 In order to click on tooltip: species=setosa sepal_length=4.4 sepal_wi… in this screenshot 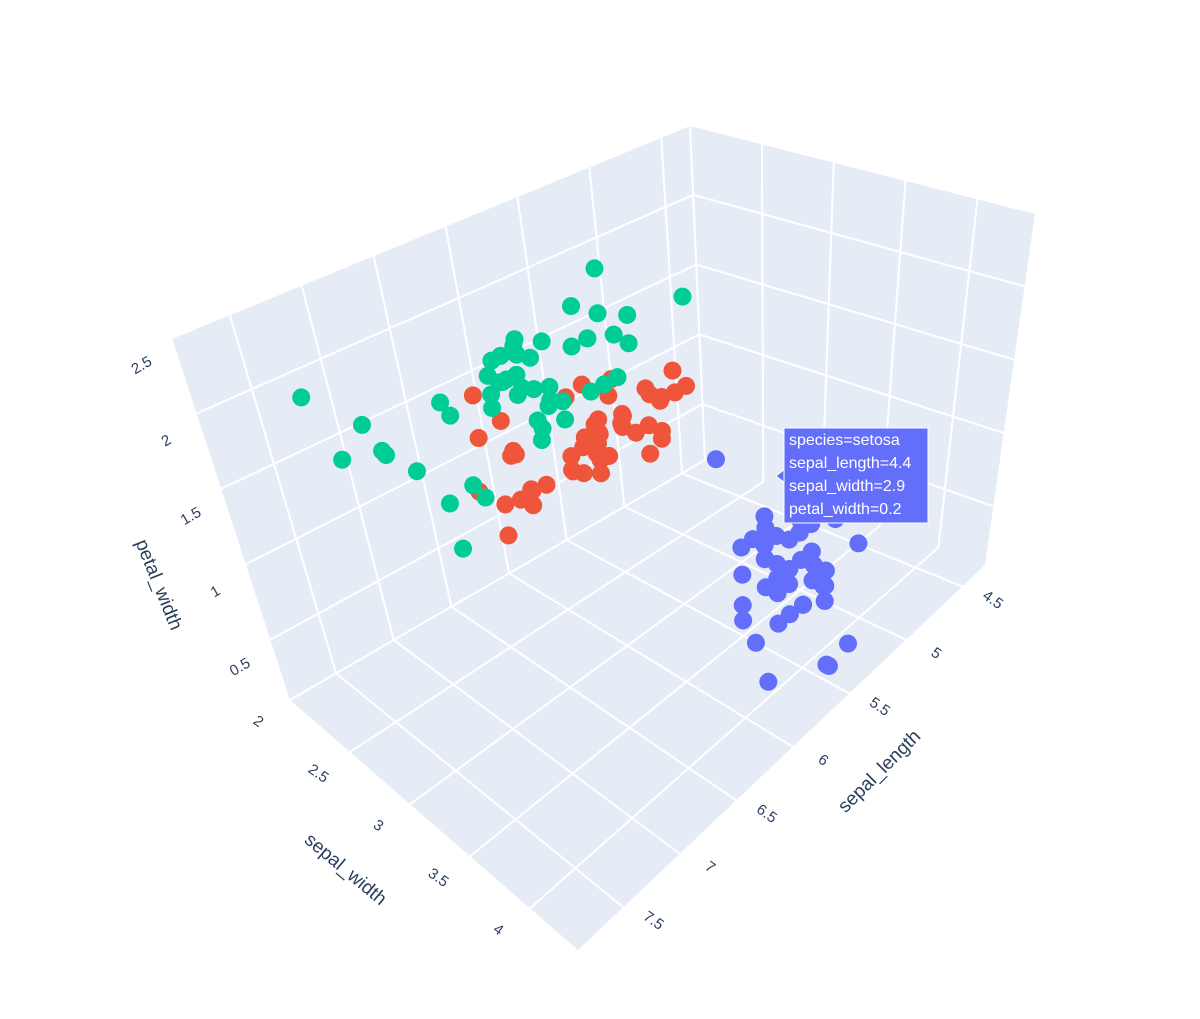, I will do `click(852, 475)`.